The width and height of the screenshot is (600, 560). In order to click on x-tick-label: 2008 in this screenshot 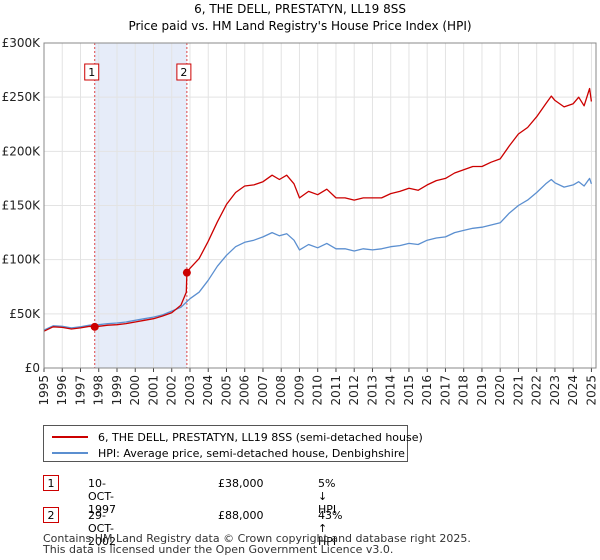, I will do `click(281, 390)`.